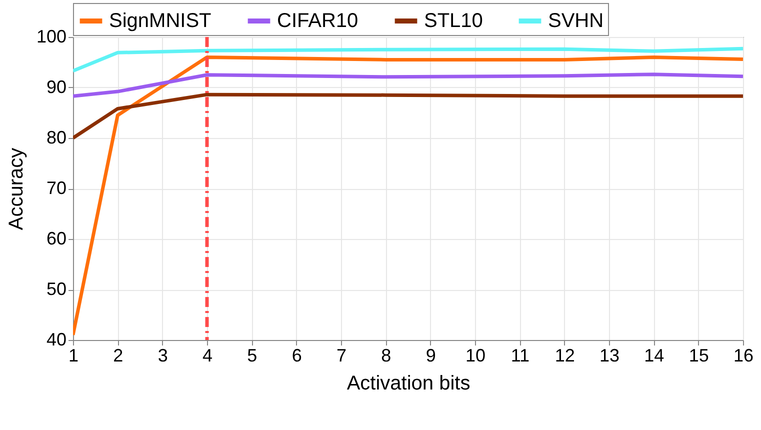  What do you see at coordinates (743, 356) in the screenshot?
I see `x-tick-label: 16` at bounding box center [743, 356].